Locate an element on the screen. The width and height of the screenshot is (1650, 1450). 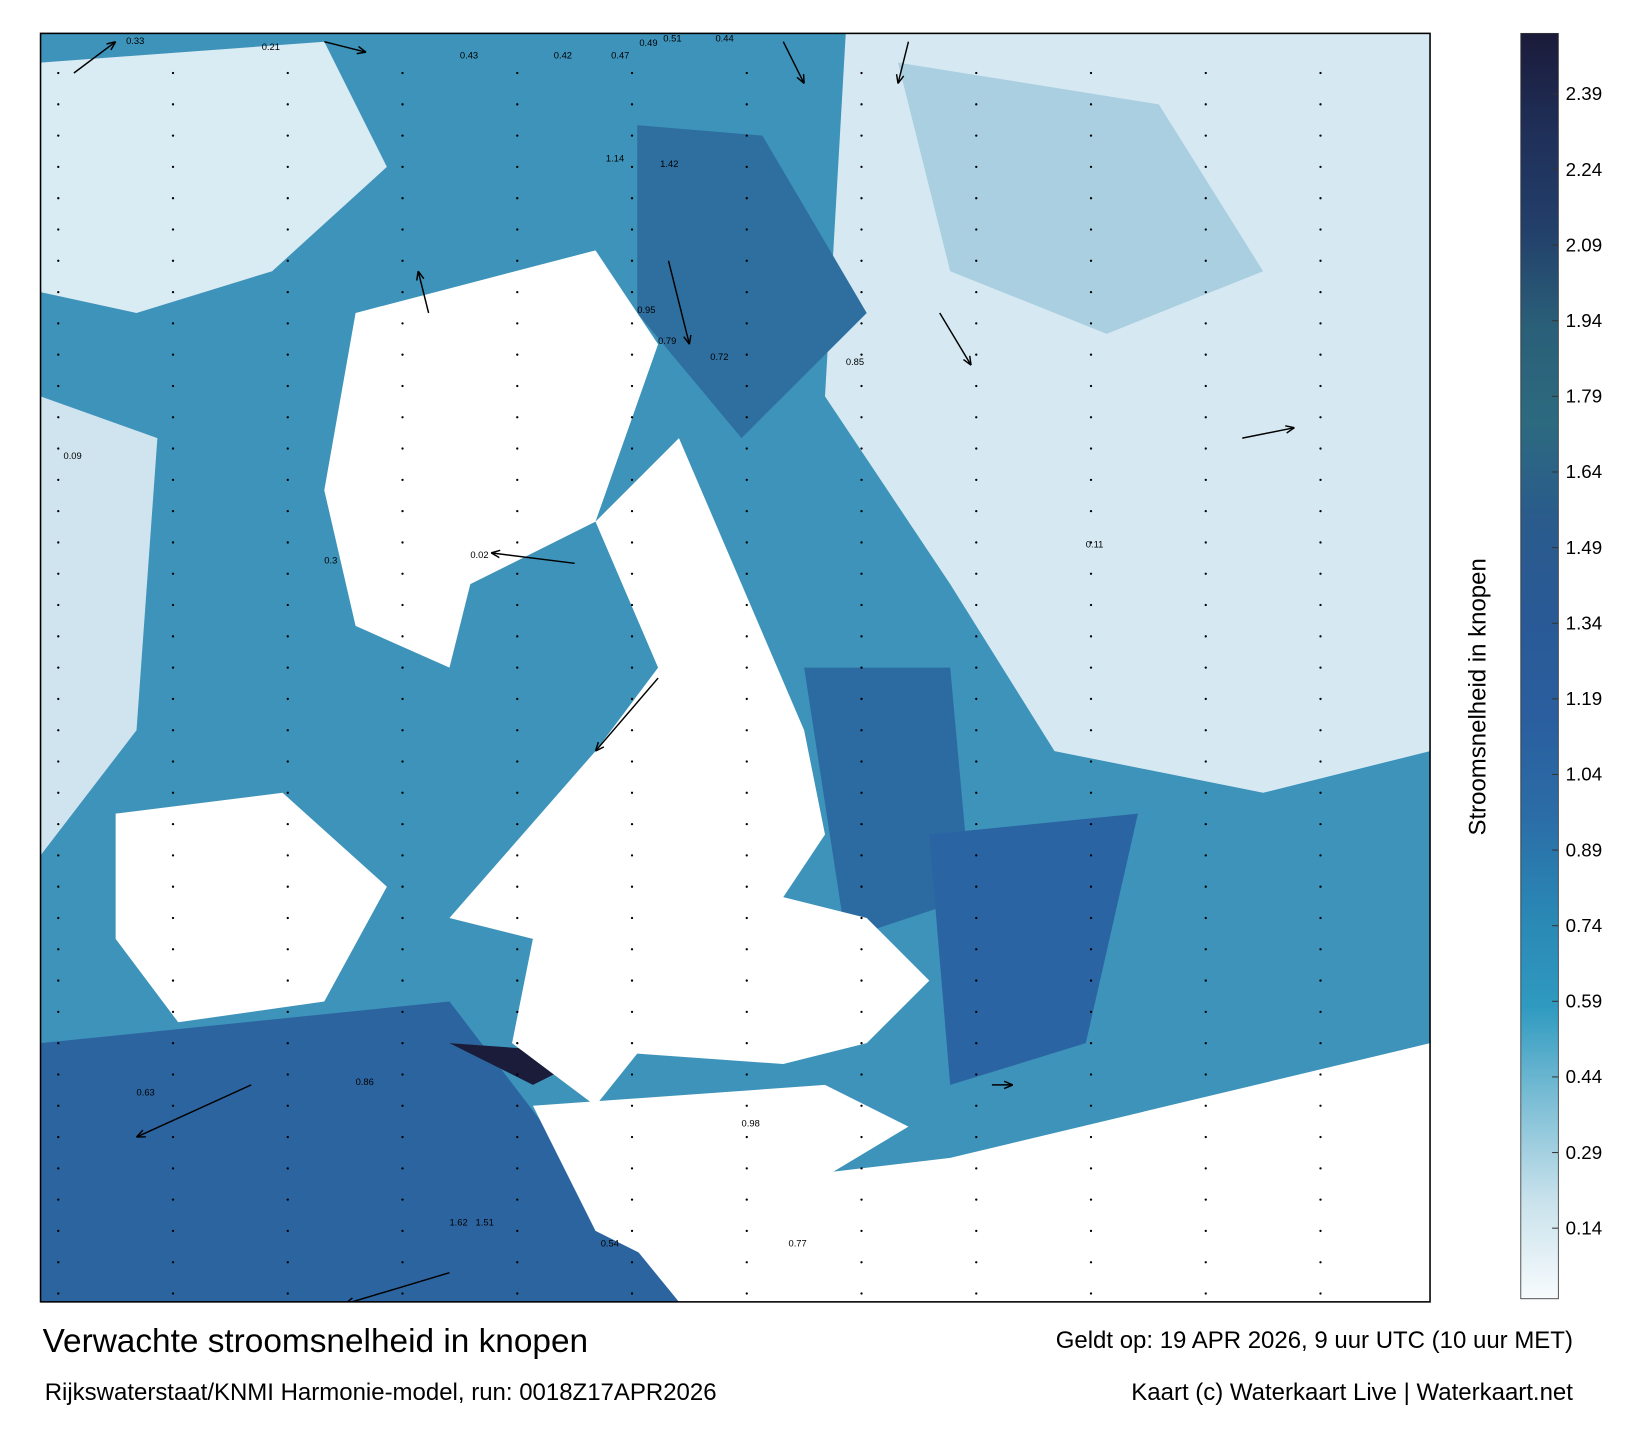
speed-label: 0.44 is located at coordinates (724, 39).